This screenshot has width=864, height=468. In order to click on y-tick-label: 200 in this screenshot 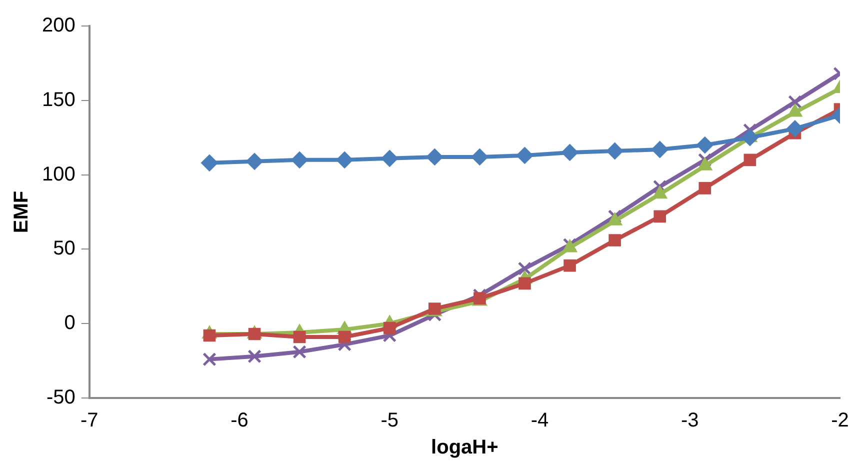, I will do `click(59, 25)`.